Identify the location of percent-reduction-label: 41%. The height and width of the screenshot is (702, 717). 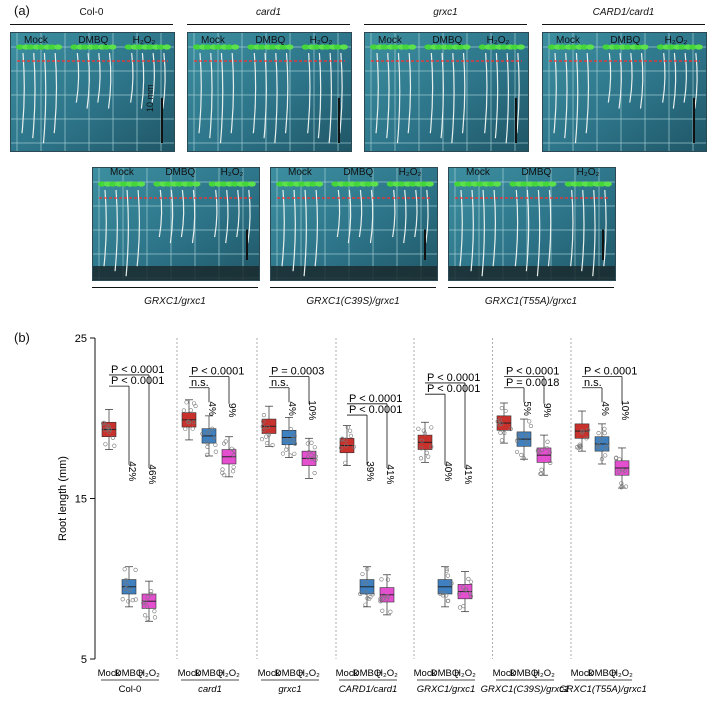
(389, 474).